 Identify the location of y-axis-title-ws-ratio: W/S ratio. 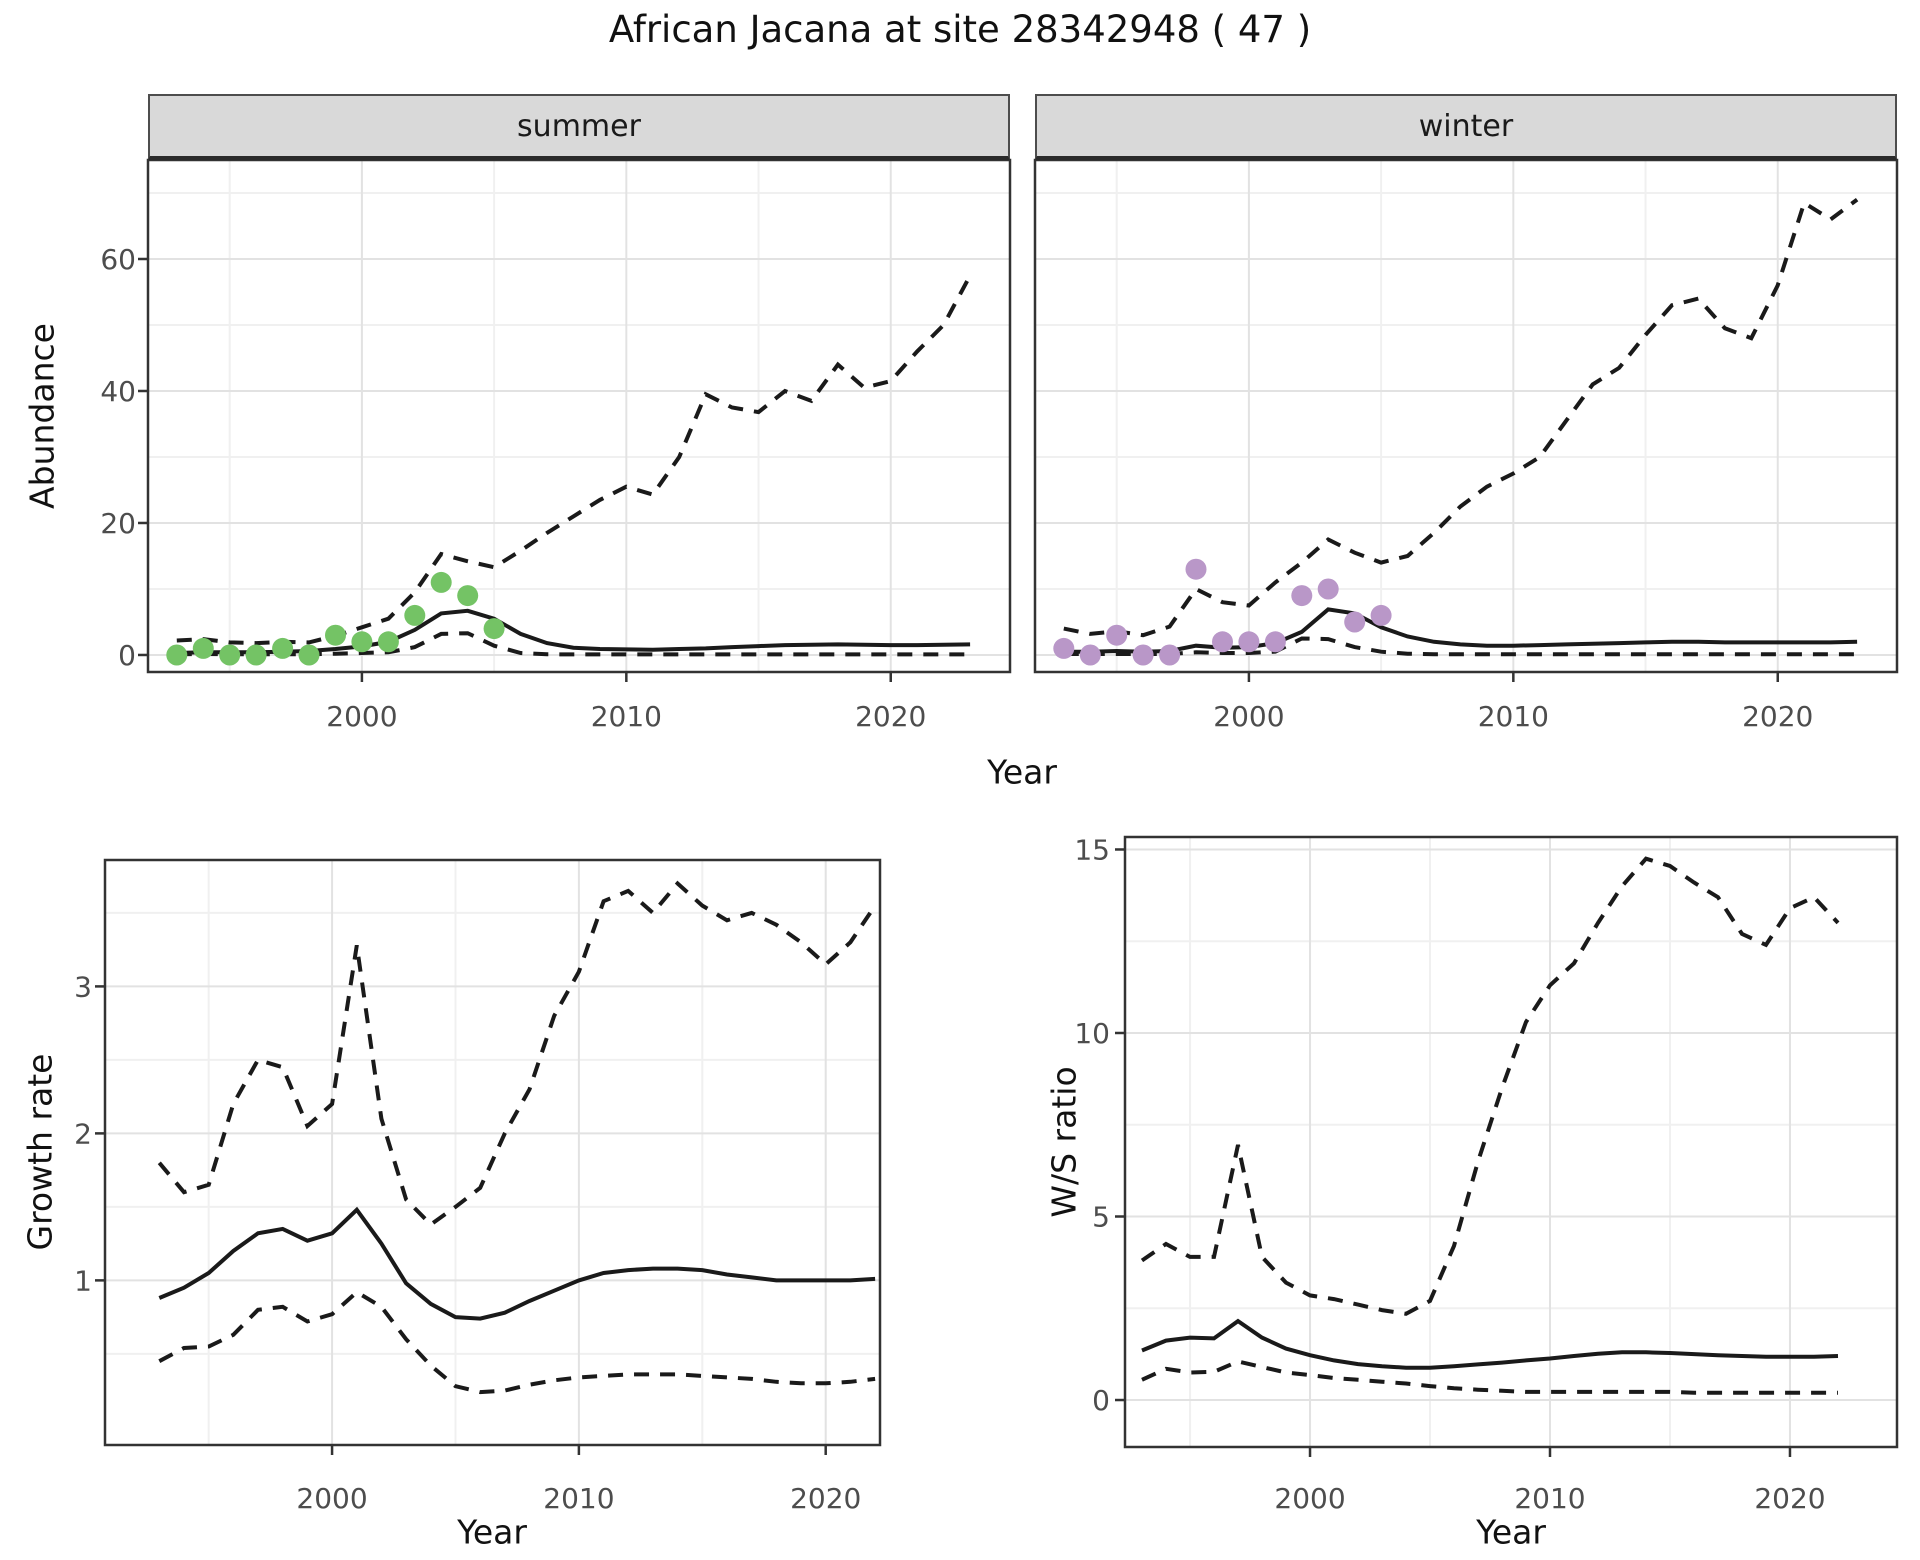
(1064, 1142).